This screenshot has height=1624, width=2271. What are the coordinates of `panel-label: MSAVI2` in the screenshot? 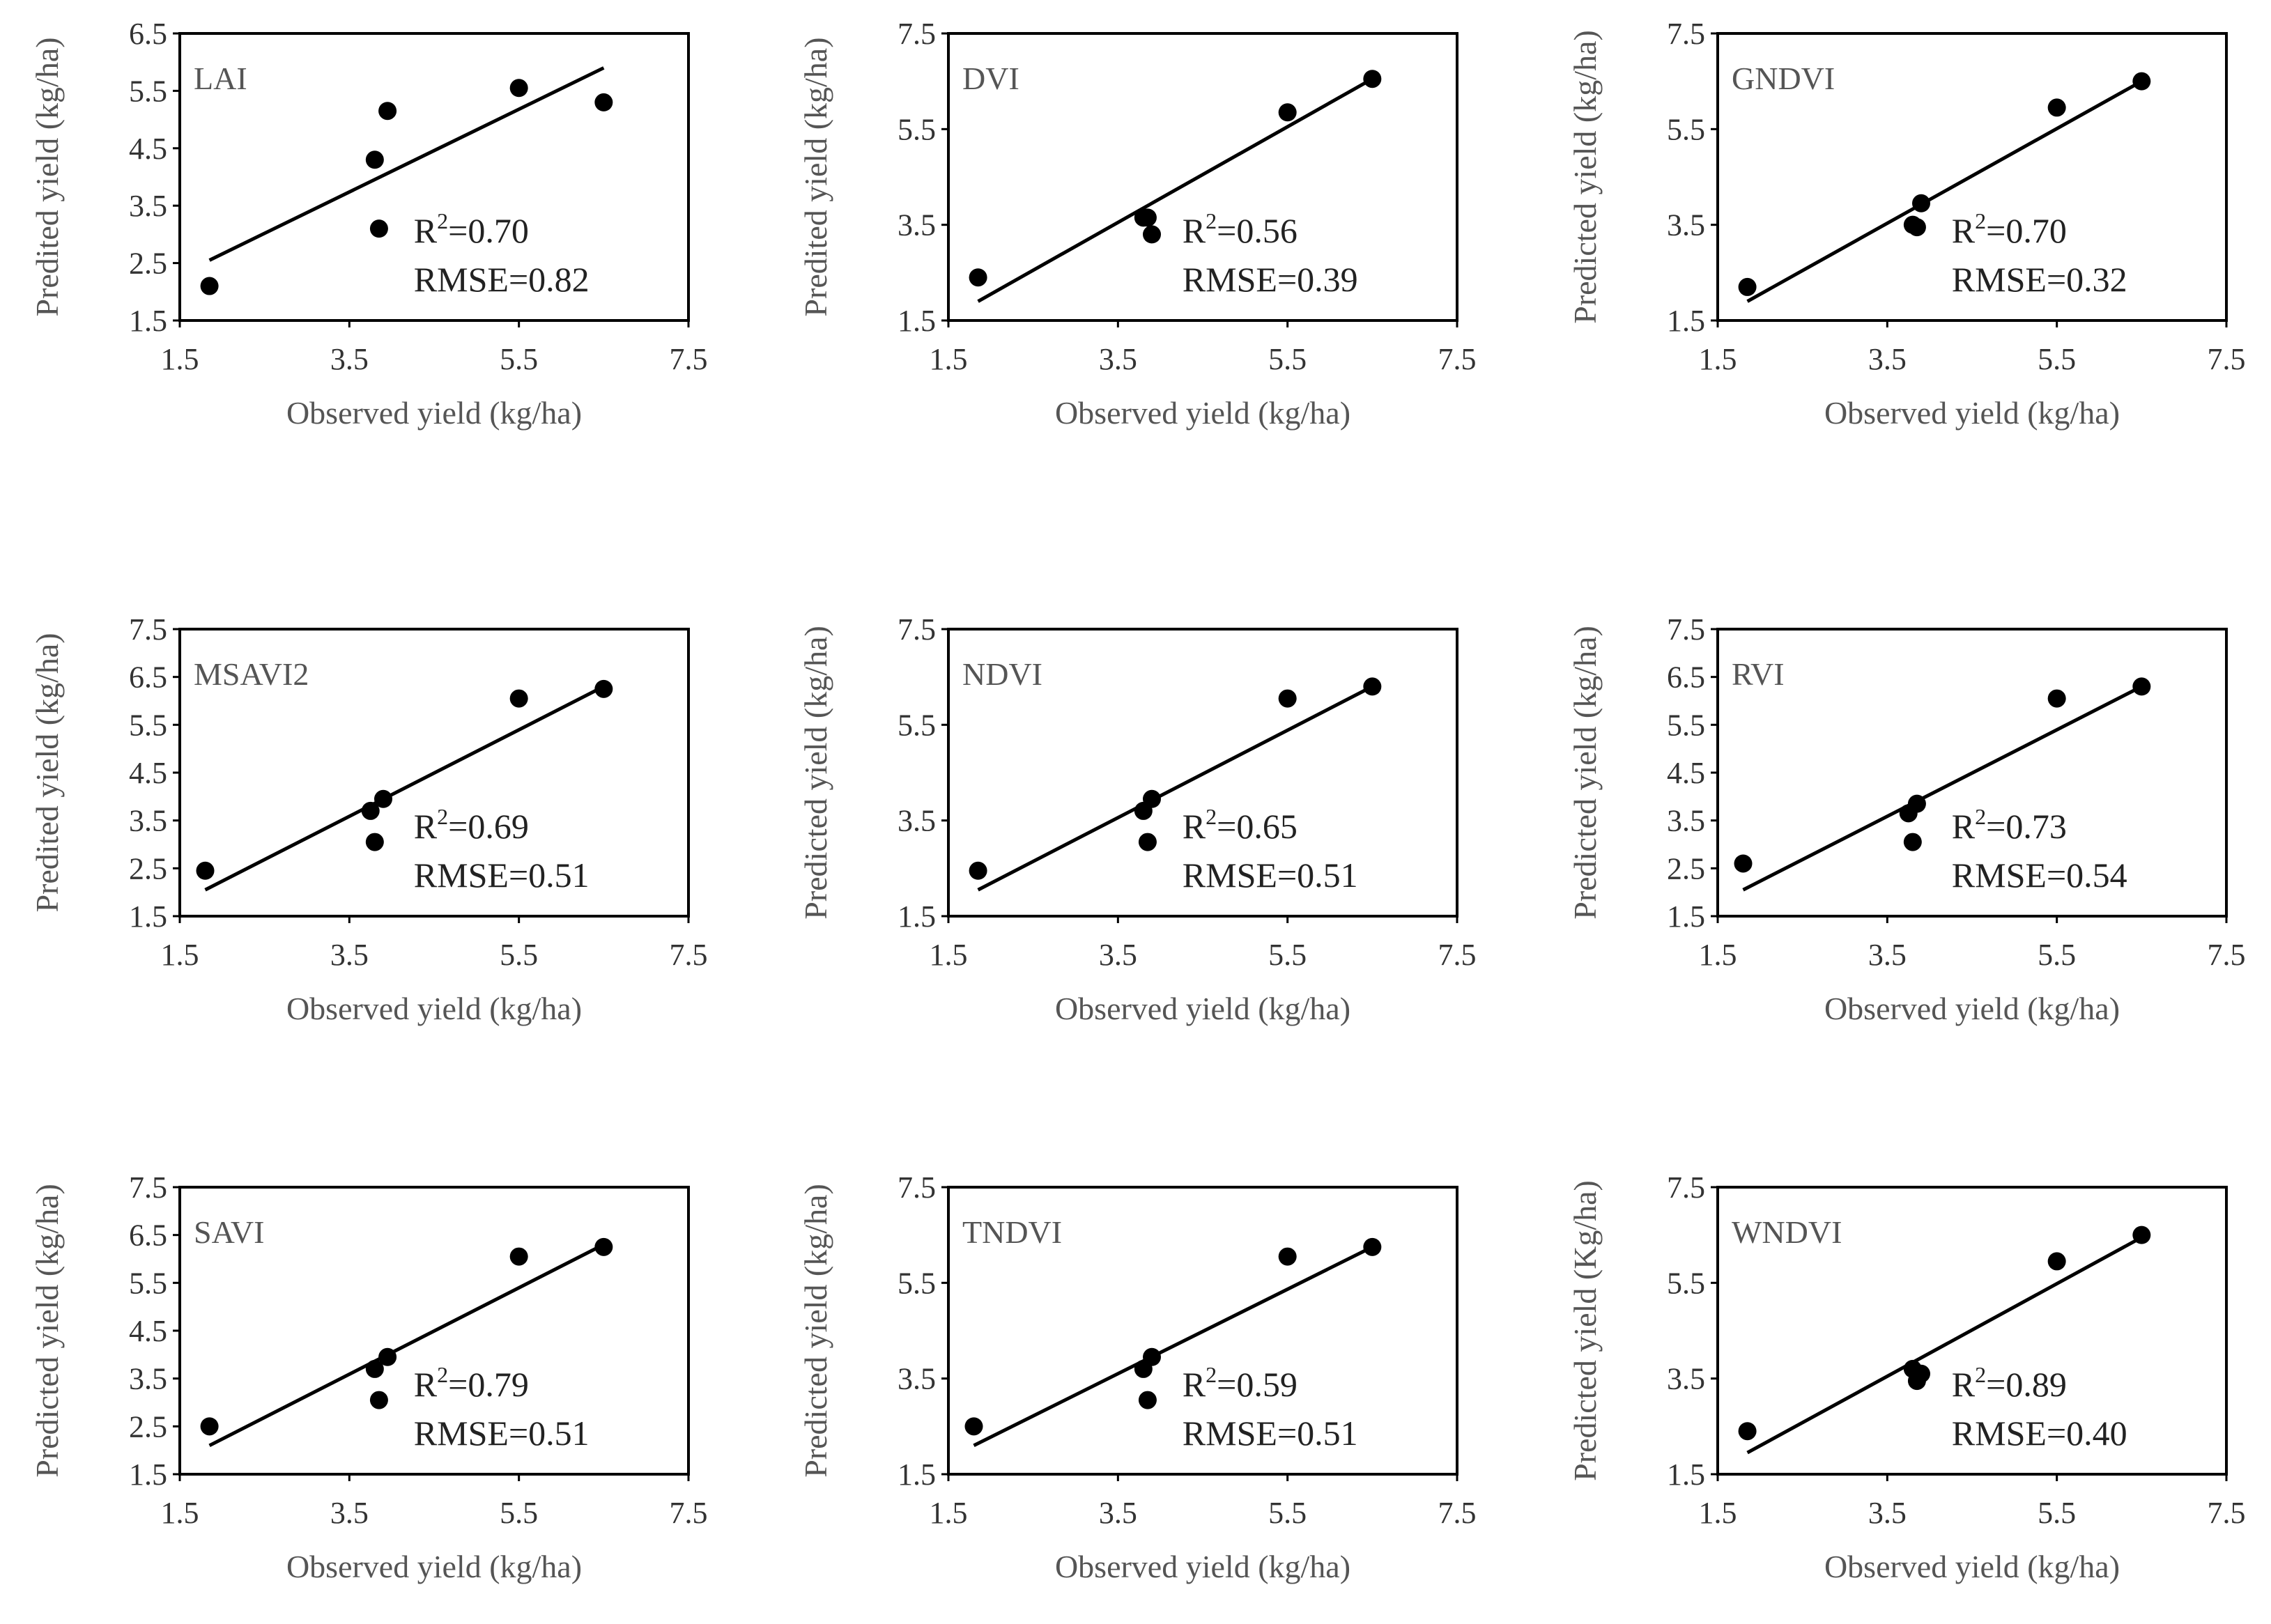 It's located at (252, 674).